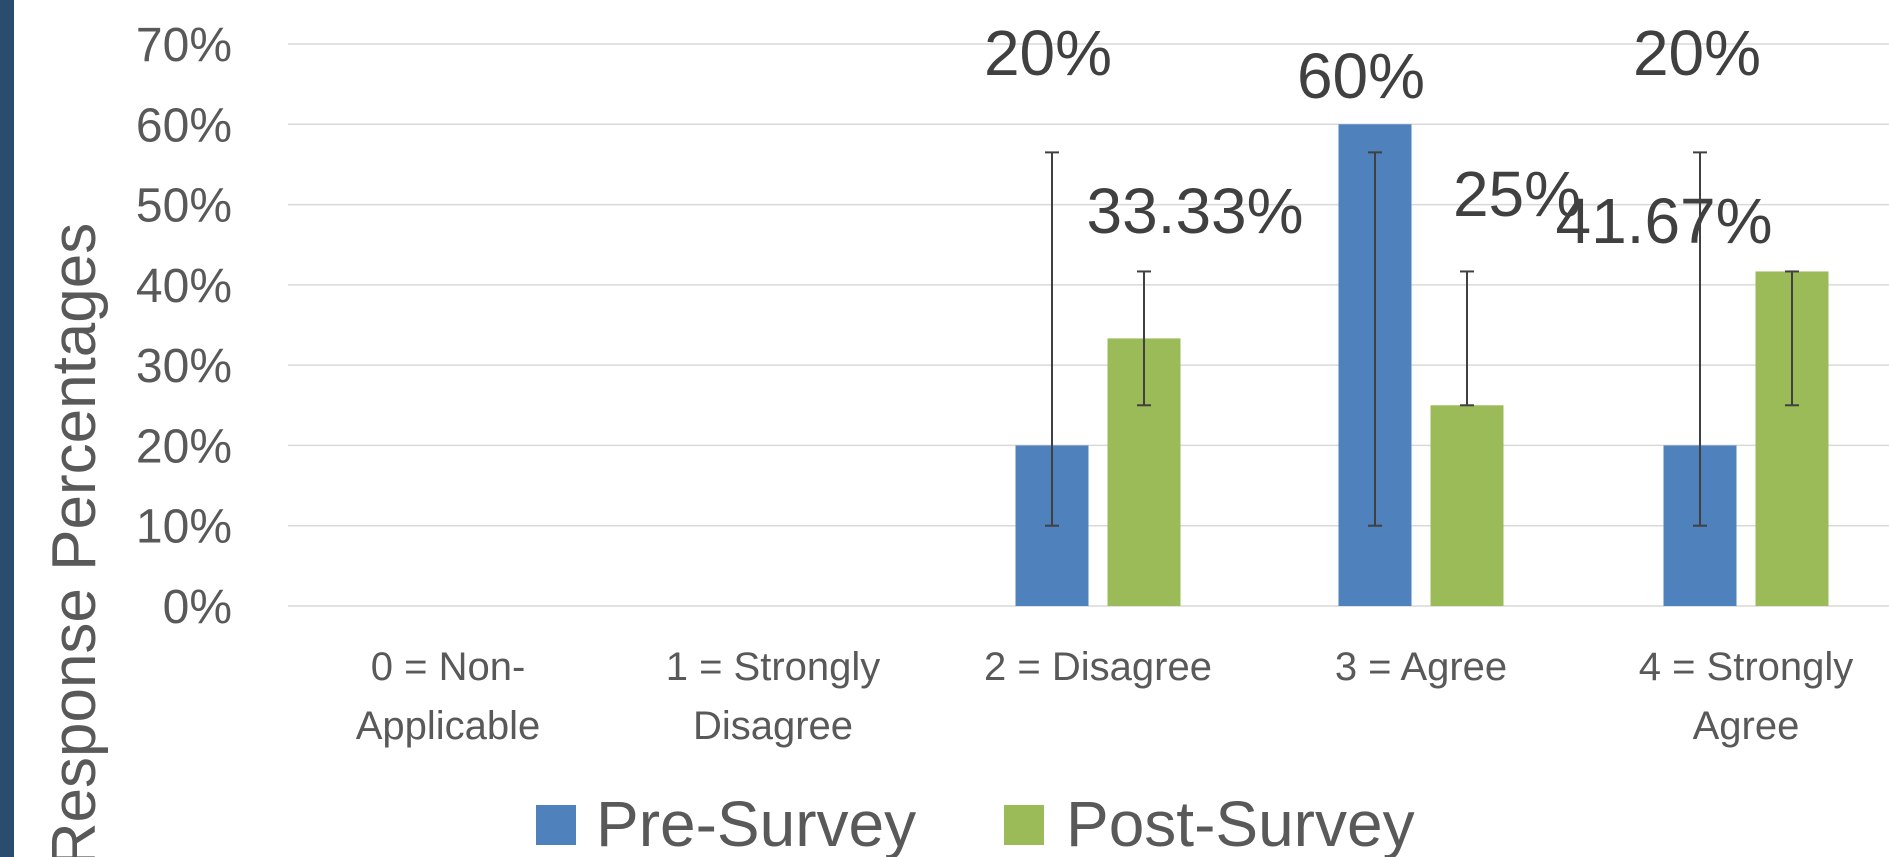  Describe the element at coordinates (184, 206) in the screenshot. I see `y-tick-label: 50%` at that location.